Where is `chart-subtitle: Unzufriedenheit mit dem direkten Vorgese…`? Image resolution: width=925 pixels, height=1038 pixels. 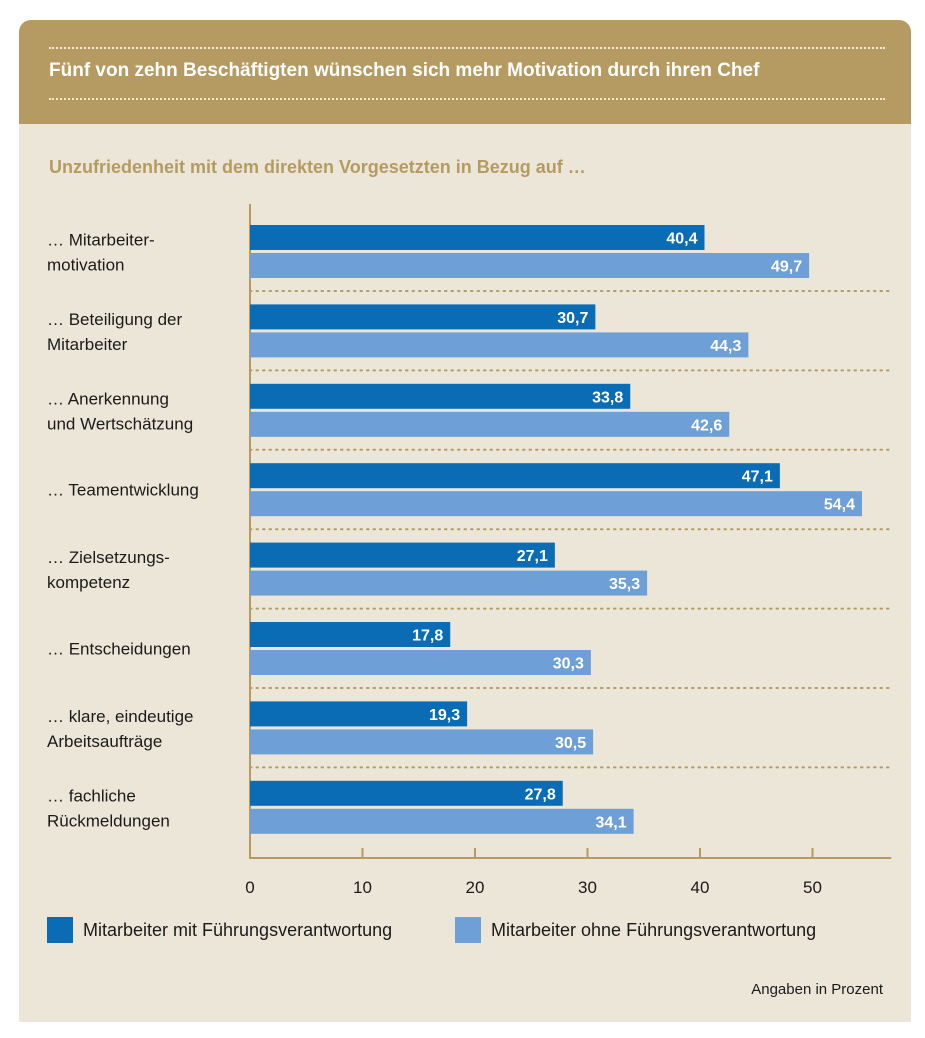
chart-subtitle: Unzufriedenheit mit dem direkten Vorgese… is located at coordinates (317, 167).